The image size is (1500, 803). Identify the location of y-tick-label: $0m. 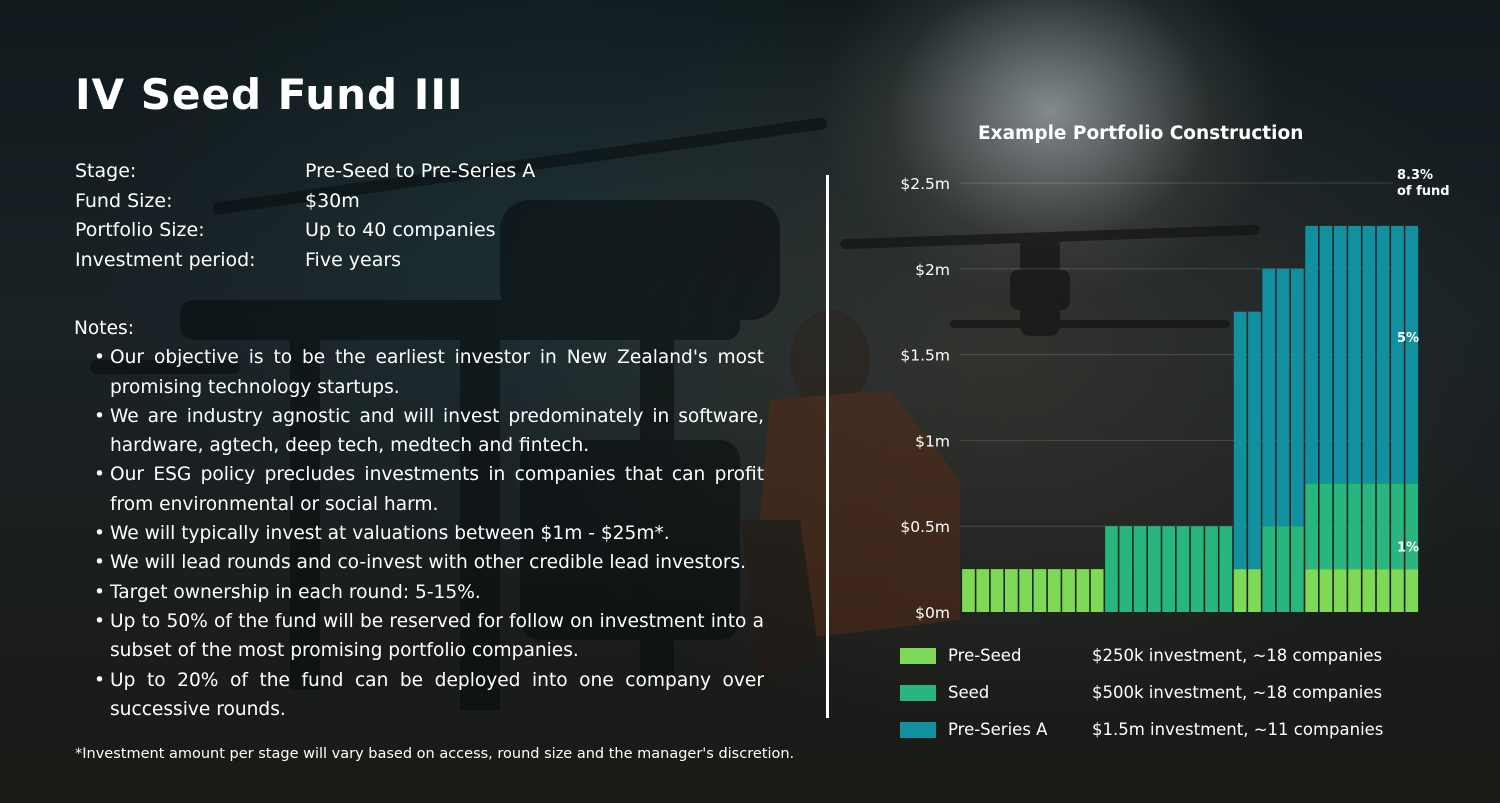
(932, 613).